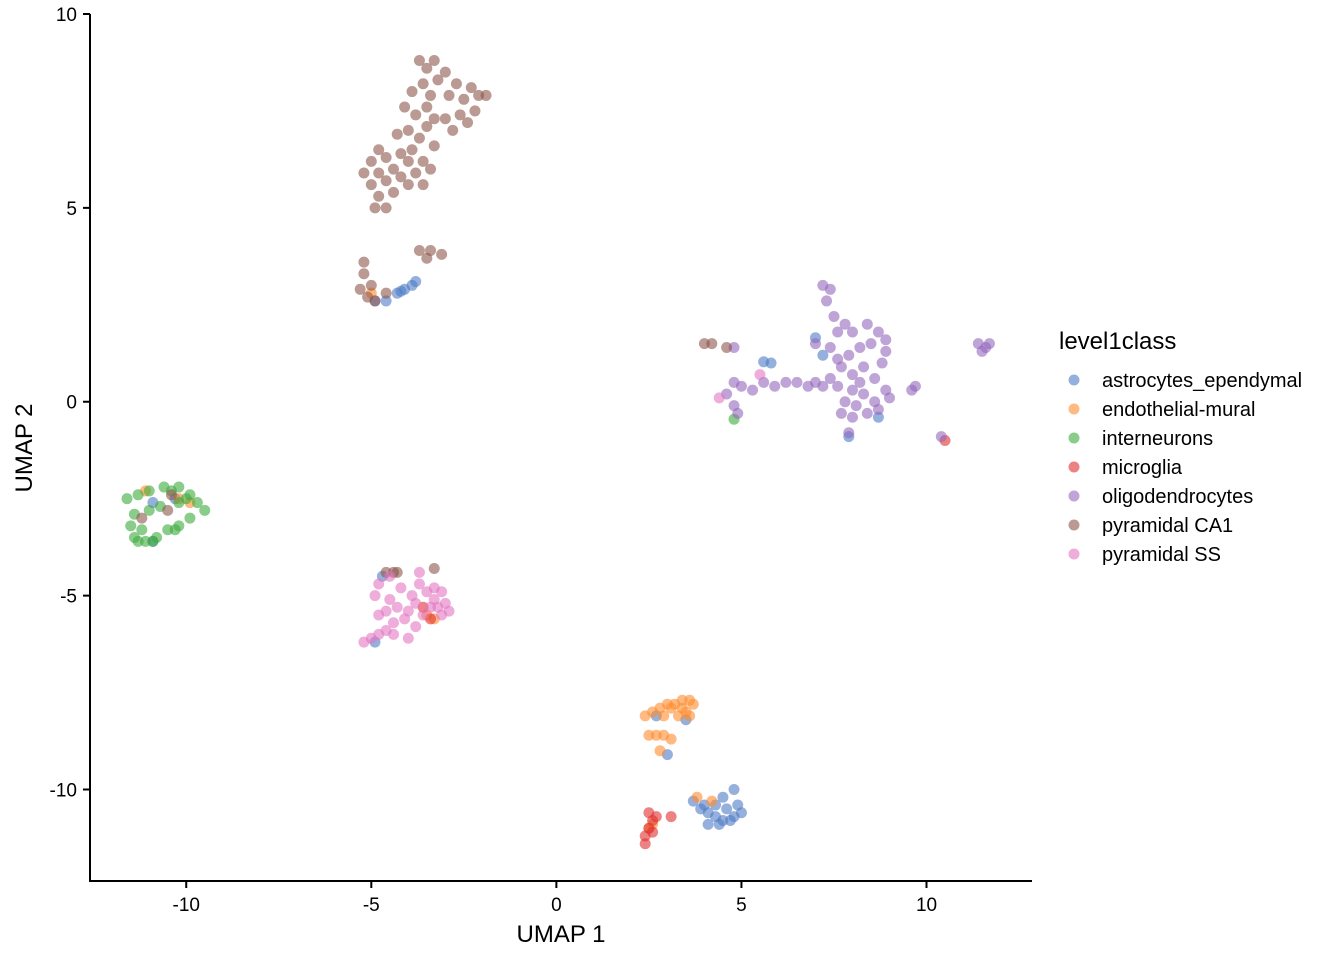 This screenshot has width=1344, height=965. Describe the element at coordinates (645, 844) in the screenshot. I see `point-microglia` at that location.